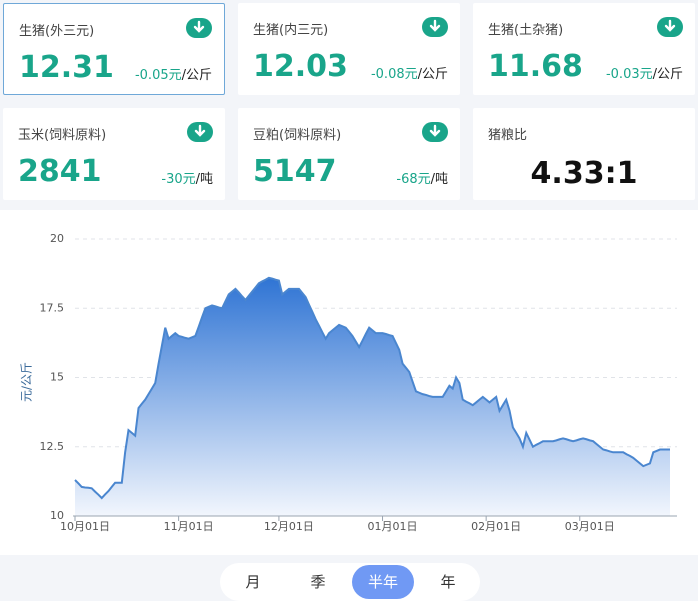  What do you see at coordinates (57, 238) in the screenshot?
I see `y-tick-label: 20` at bounding box center [57, 238].